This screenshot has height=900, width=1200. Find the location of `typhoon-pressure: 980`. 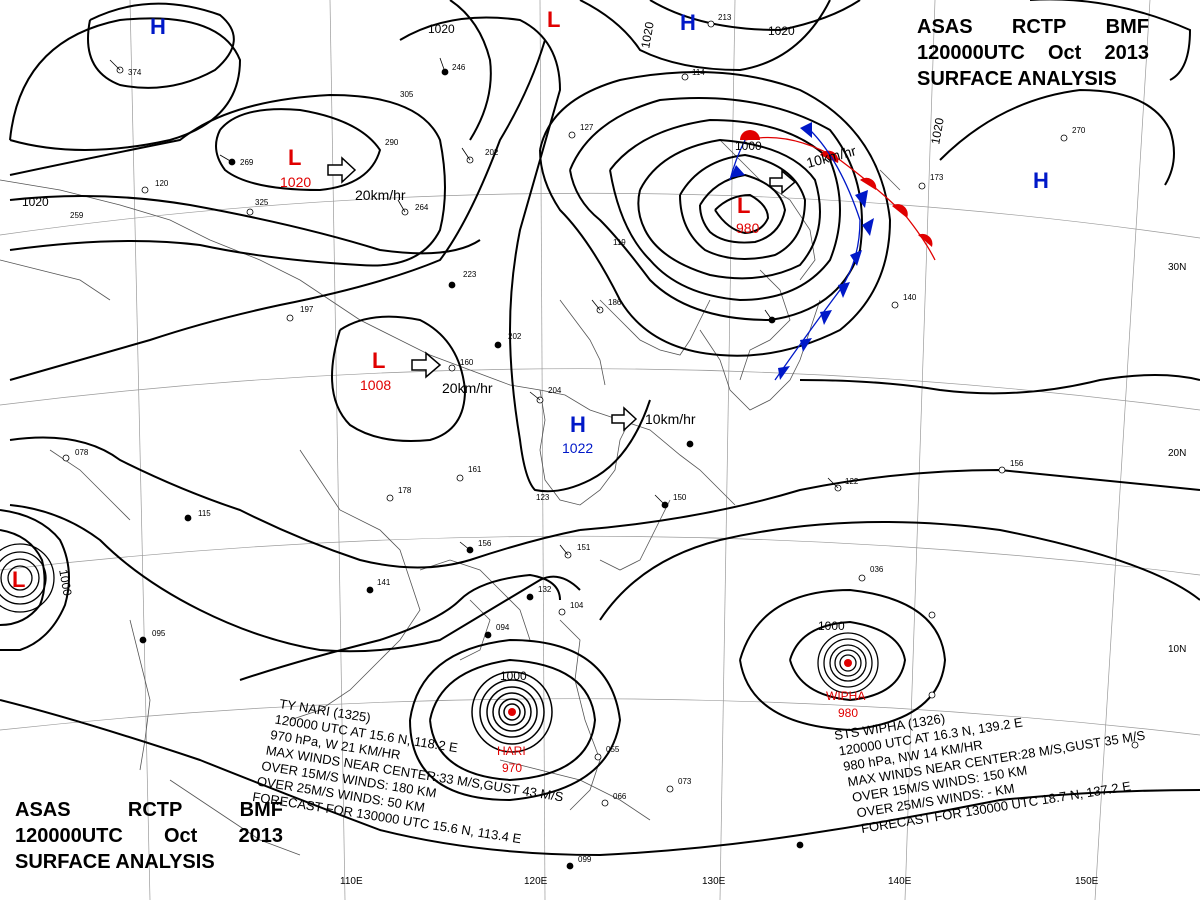

typhoon-pressure: 980 is located at coordinates (848, 713).